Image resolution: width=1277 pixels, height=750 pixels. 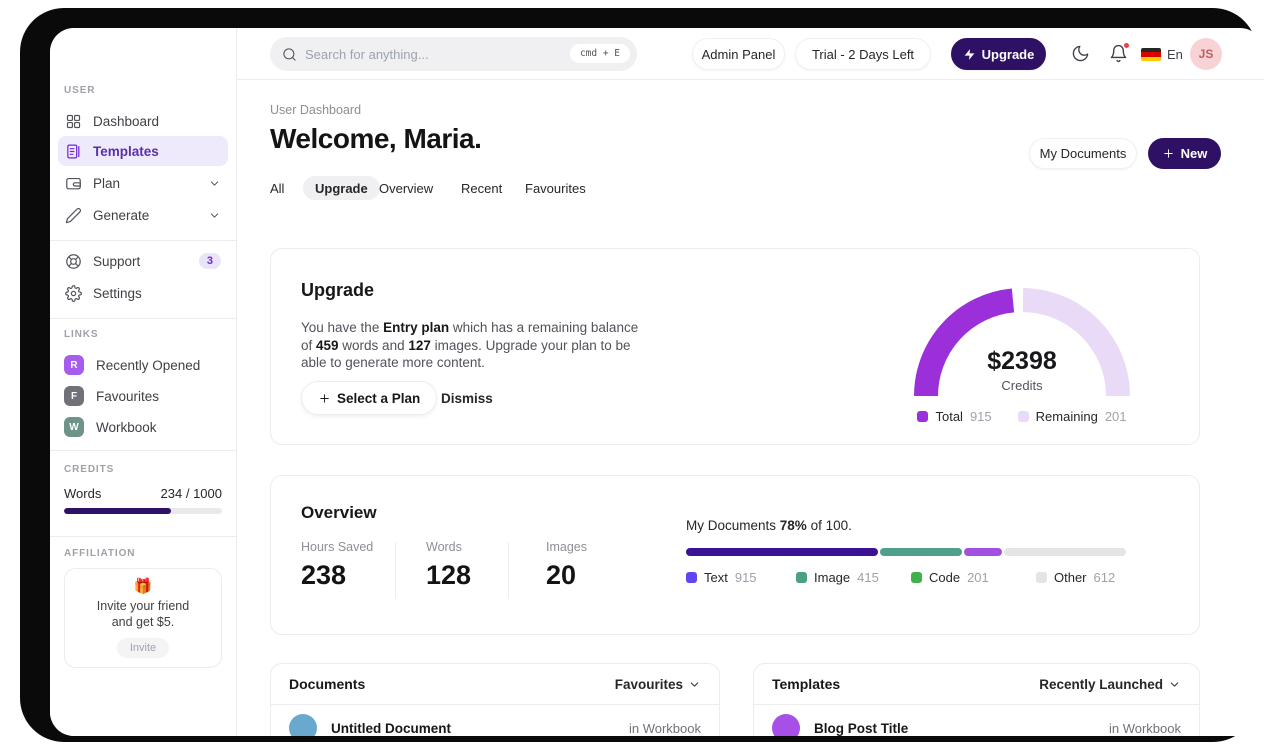 What do you see at coordinates (143, 151) in the screenshot?
I see `sidebar-item-templates: Templates` at bounding box center [143, 151].